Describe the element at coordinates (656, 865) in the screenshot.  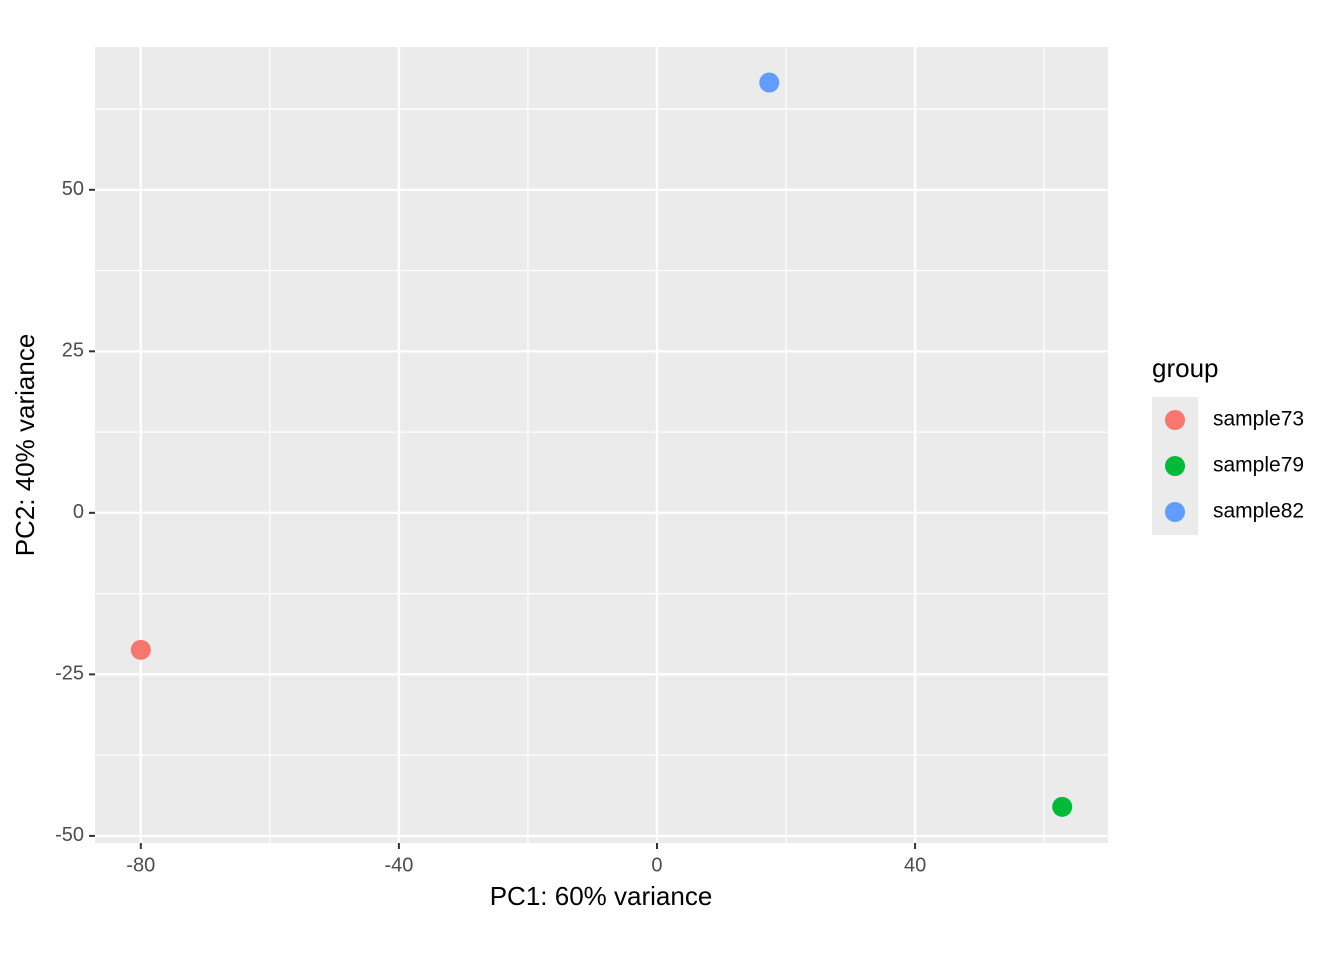
I see `x-tick-label: 0` at that location.